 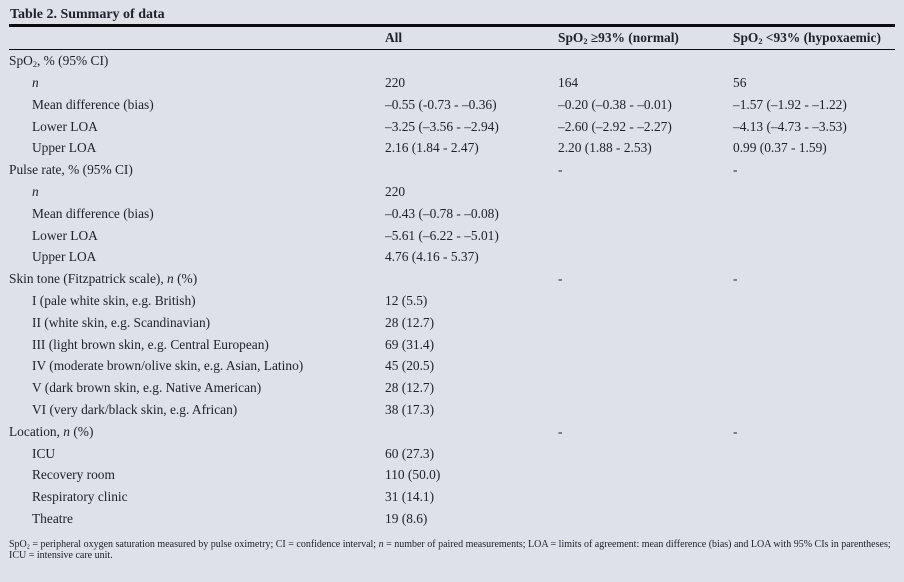 What do you see at coordinates (441, 104) in the screenshot?
I see `cell-all: –0.55 (-0.73 - –0.36)` at bounding box center [441, 104].